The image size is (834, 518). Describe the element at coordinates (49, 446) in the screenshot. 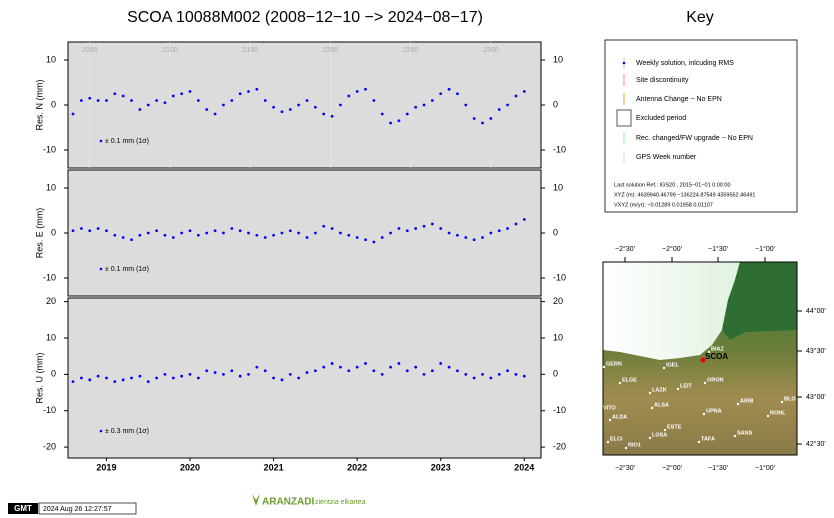

I see `y-tick-label: -20` at that location.